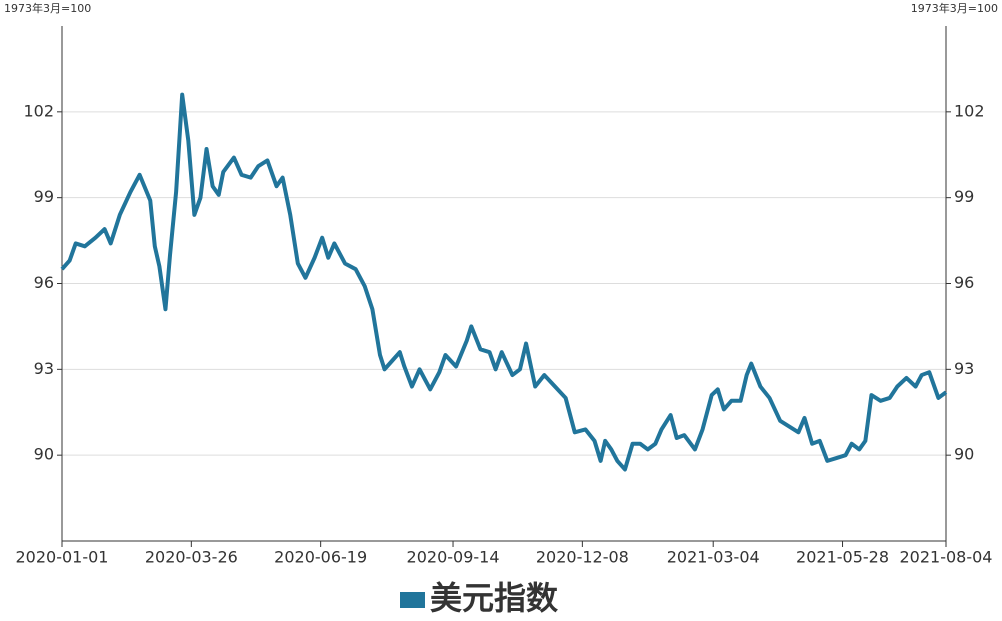 This screenshot has width=1002, height=621. I want to click on y2-tick-label: 102, so click(969, 110).